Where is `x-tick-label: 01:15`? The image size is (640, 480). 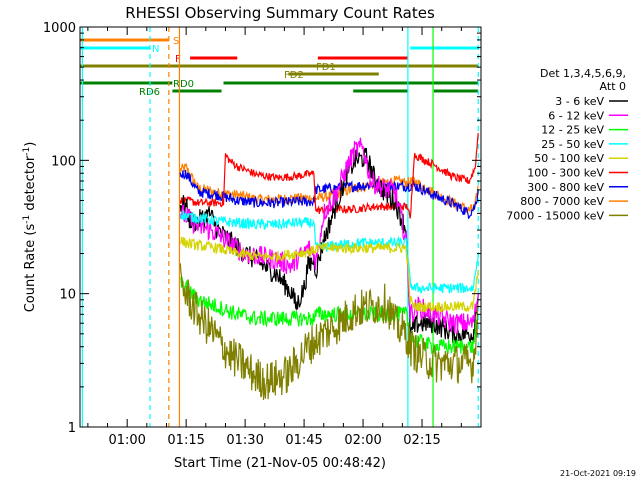 x-tick-label: 01:15 is located at coordinates (185, 440).